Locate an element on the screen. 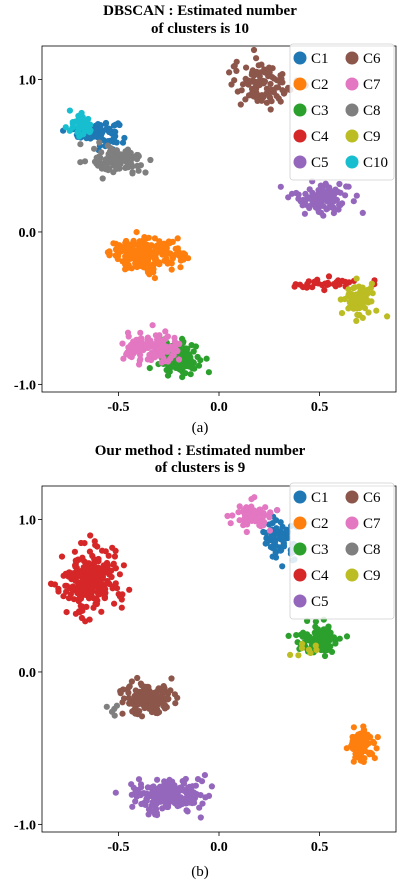  legend-label: C1 is located at coordinates (320, 498).